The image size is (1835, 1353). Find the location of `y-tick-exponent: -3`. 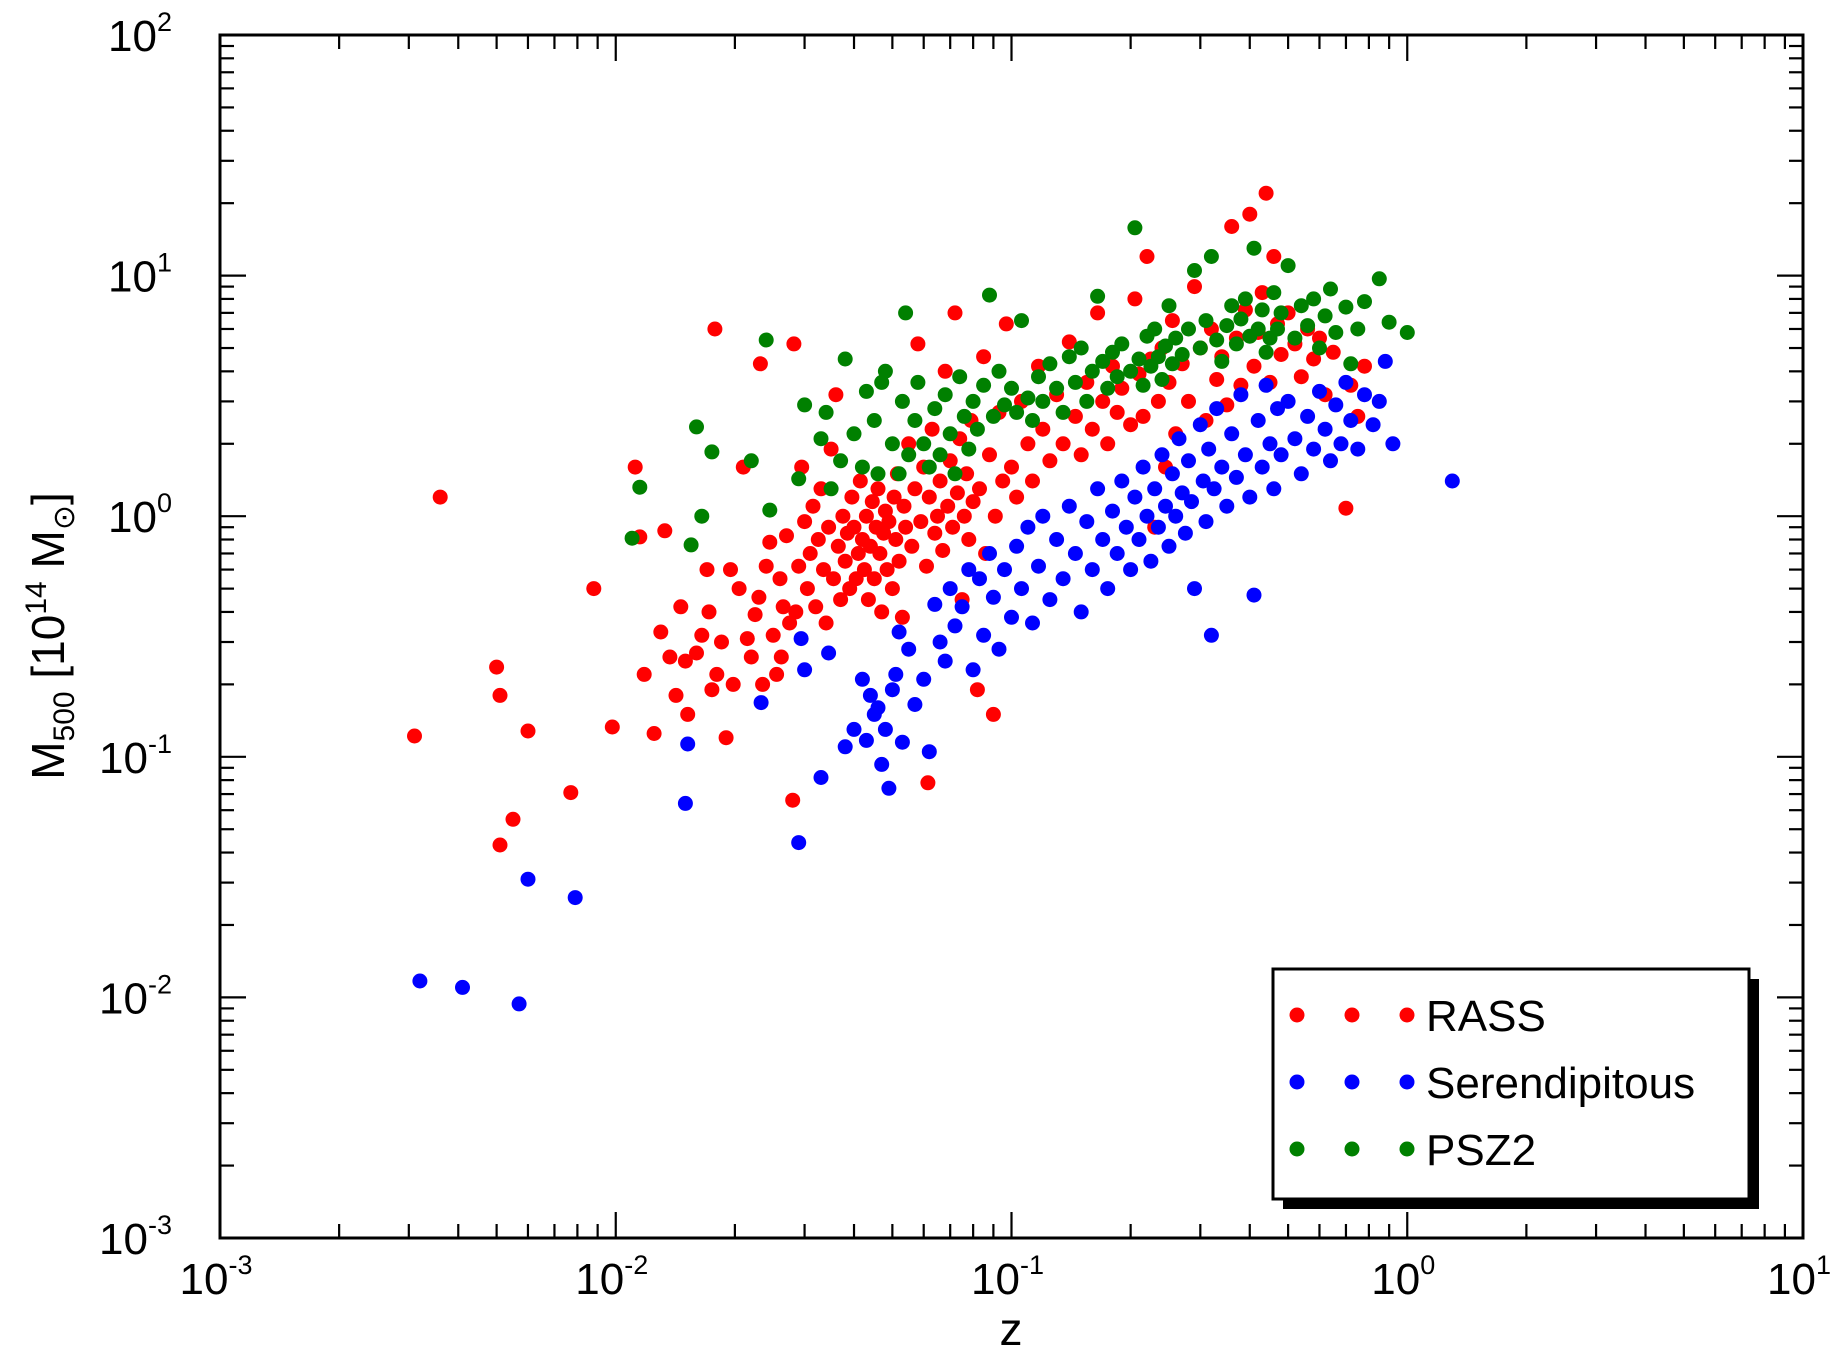

y-tick-exponent: -3 is located at coordinates (160, 1225).